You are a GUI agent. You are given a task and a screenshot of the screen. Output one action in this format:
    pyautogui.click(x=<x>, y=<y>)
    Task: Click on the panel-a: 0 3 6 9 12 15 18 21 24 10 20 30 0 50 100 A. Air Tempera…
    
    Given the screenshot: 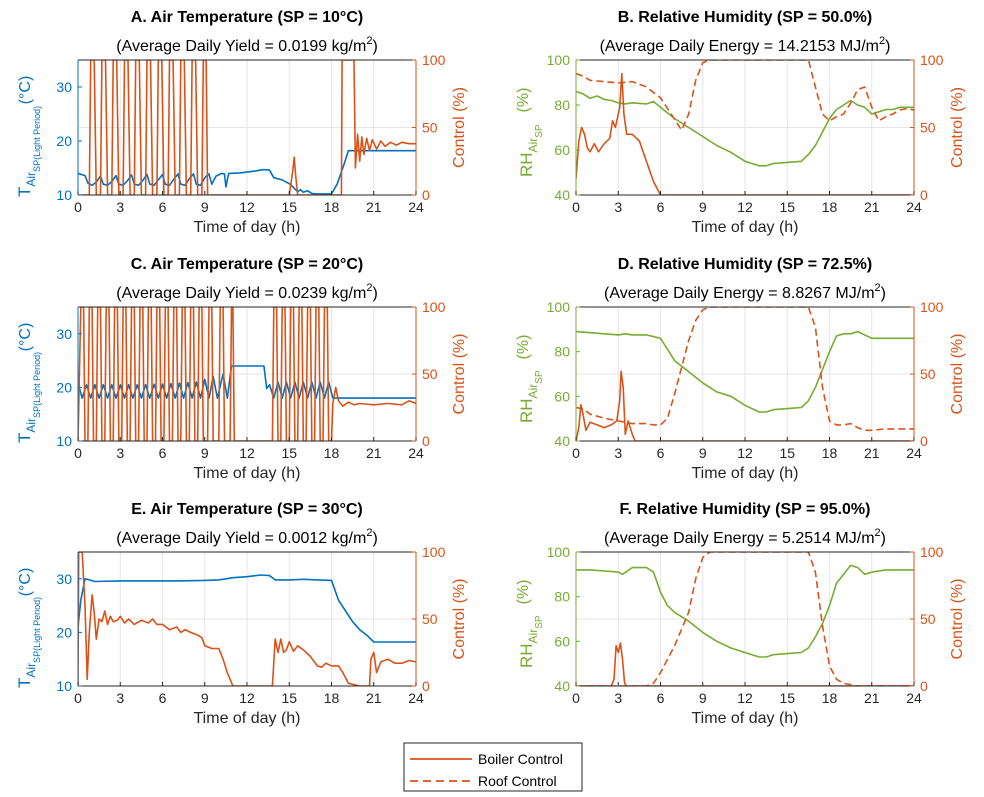 What is the action you would take?
    pyautogui.click(x=241, y=122)
    